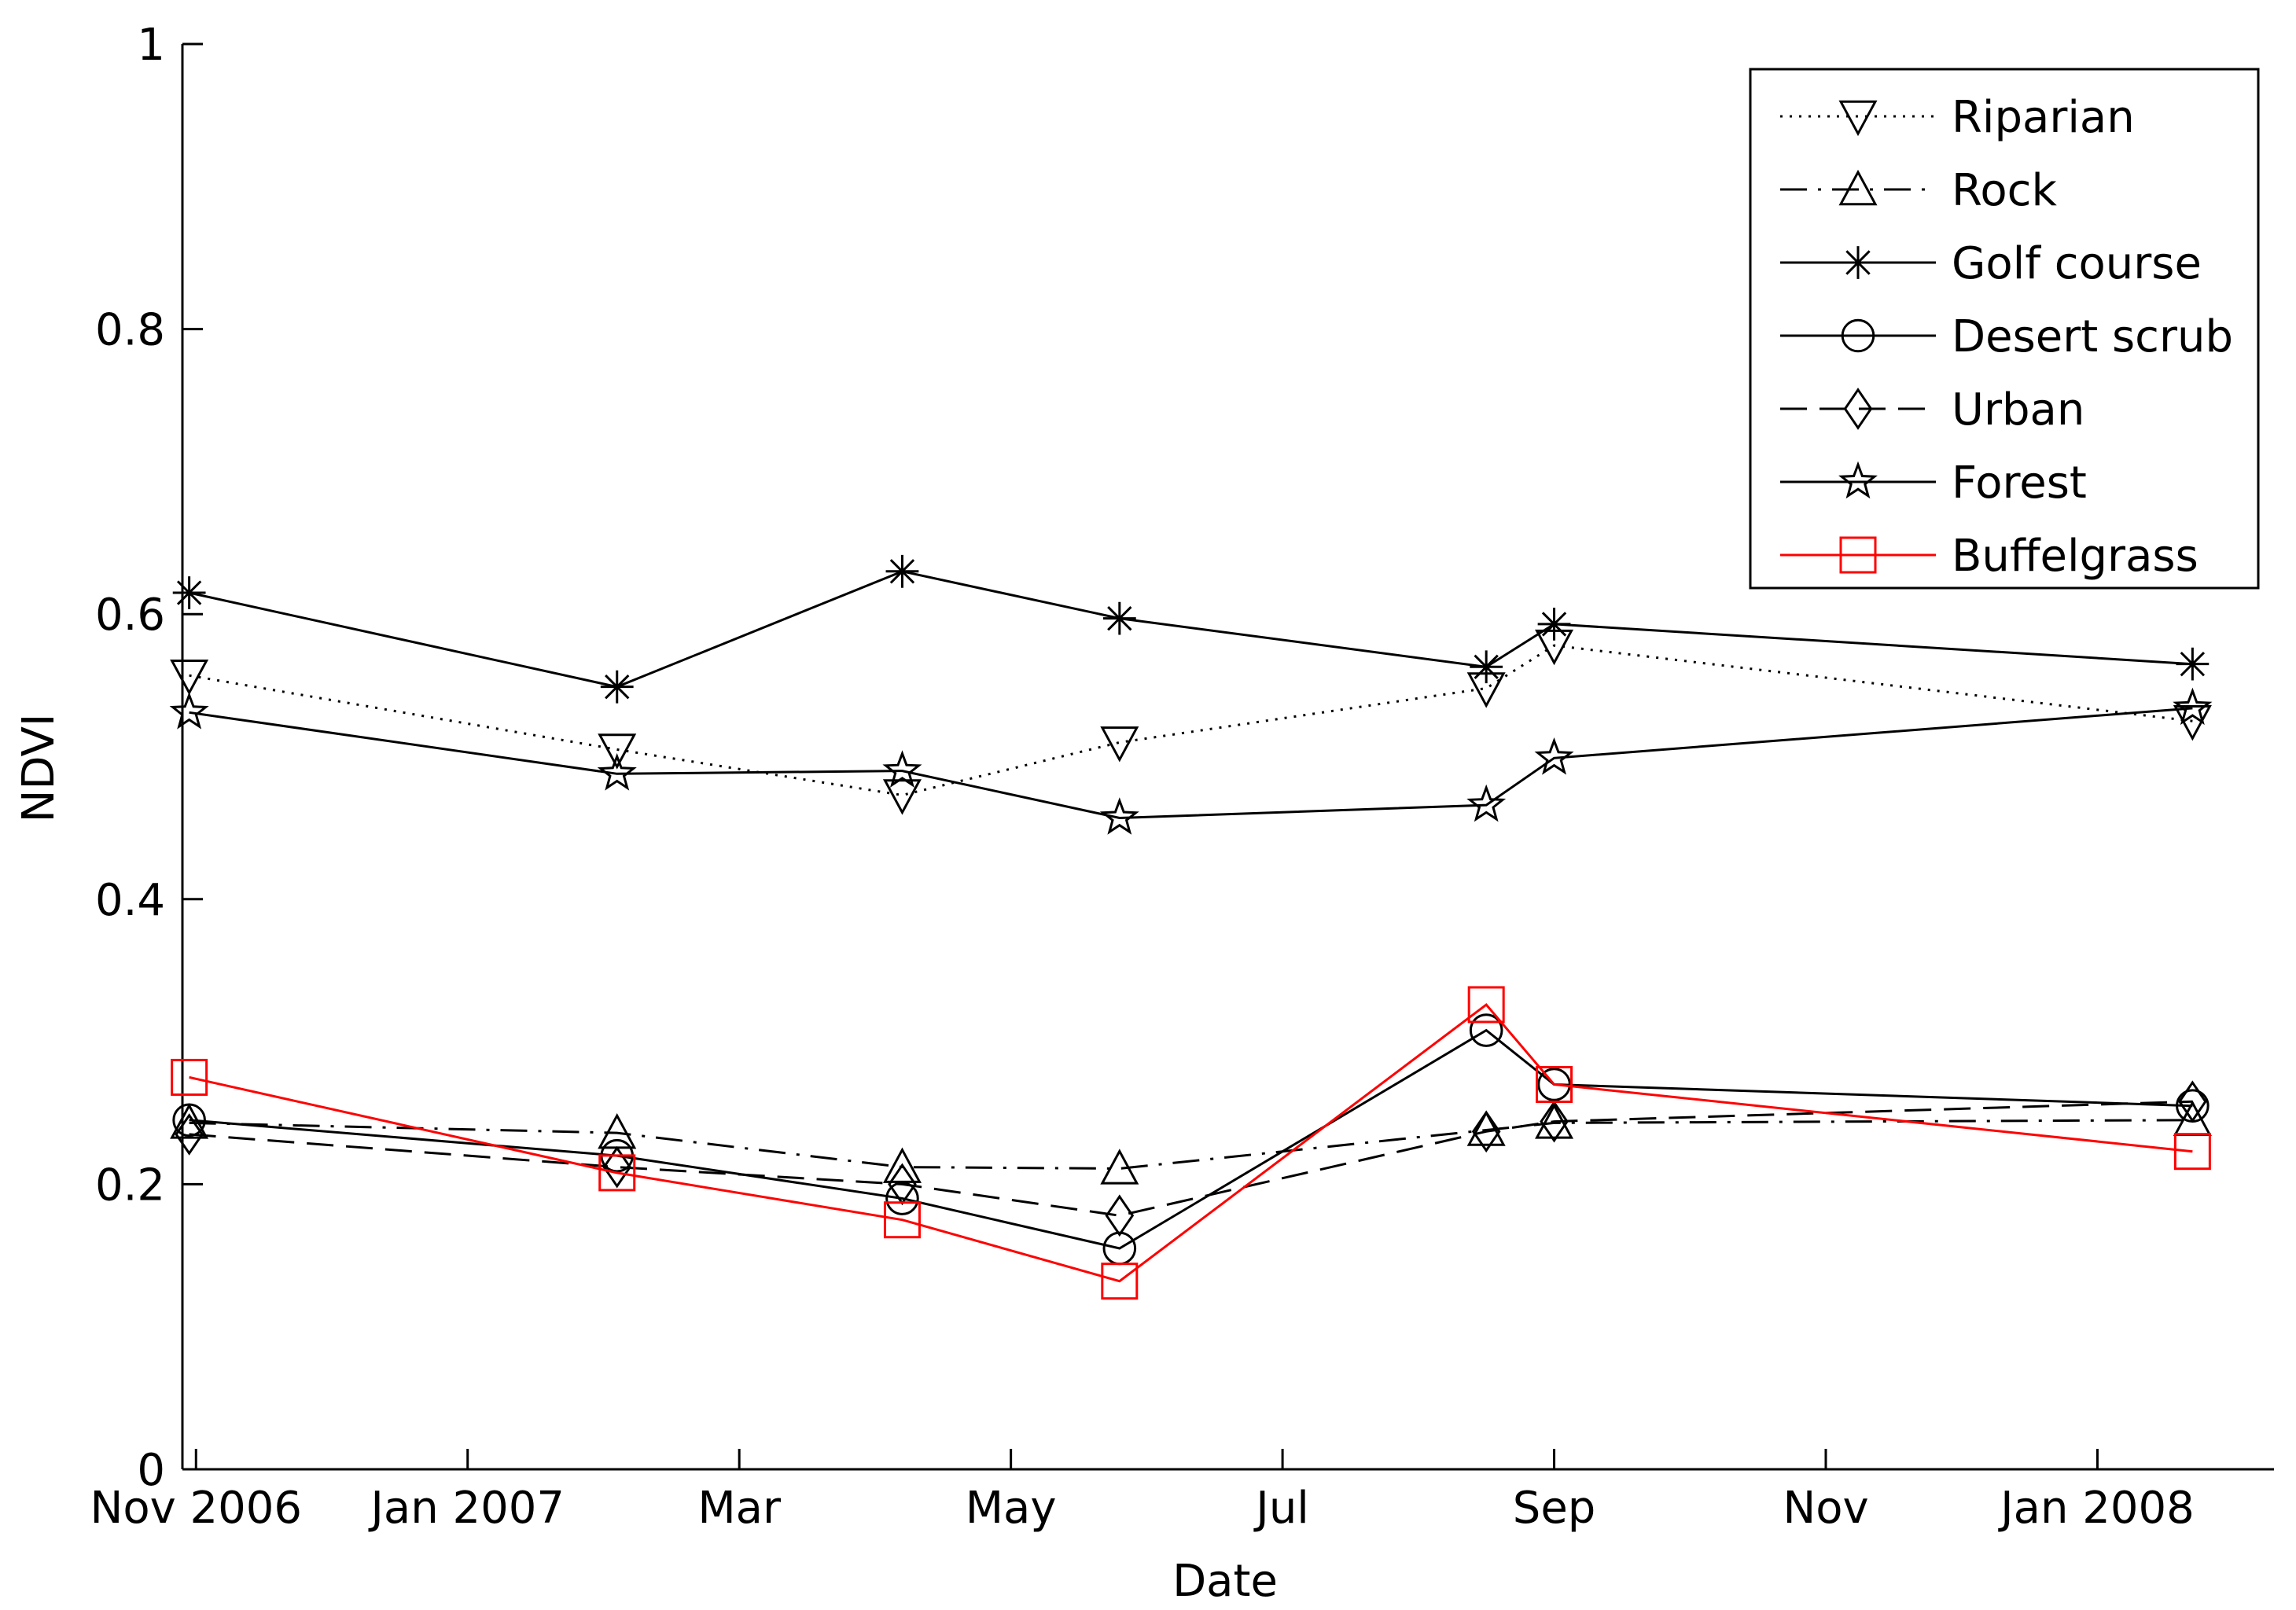 Image resolution: width=2296 pixels, height=1610 pixels. Describe the element at coordinates (38, 768) in the screenshot. I see `y-axis-title: NDVI` at that location.